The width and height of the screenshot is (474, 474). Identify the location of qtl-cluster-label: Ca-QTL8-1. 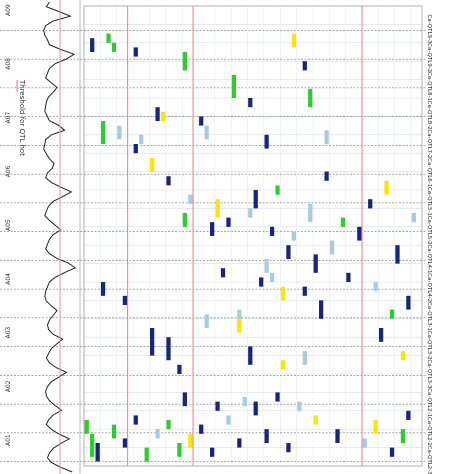
(429, 86).